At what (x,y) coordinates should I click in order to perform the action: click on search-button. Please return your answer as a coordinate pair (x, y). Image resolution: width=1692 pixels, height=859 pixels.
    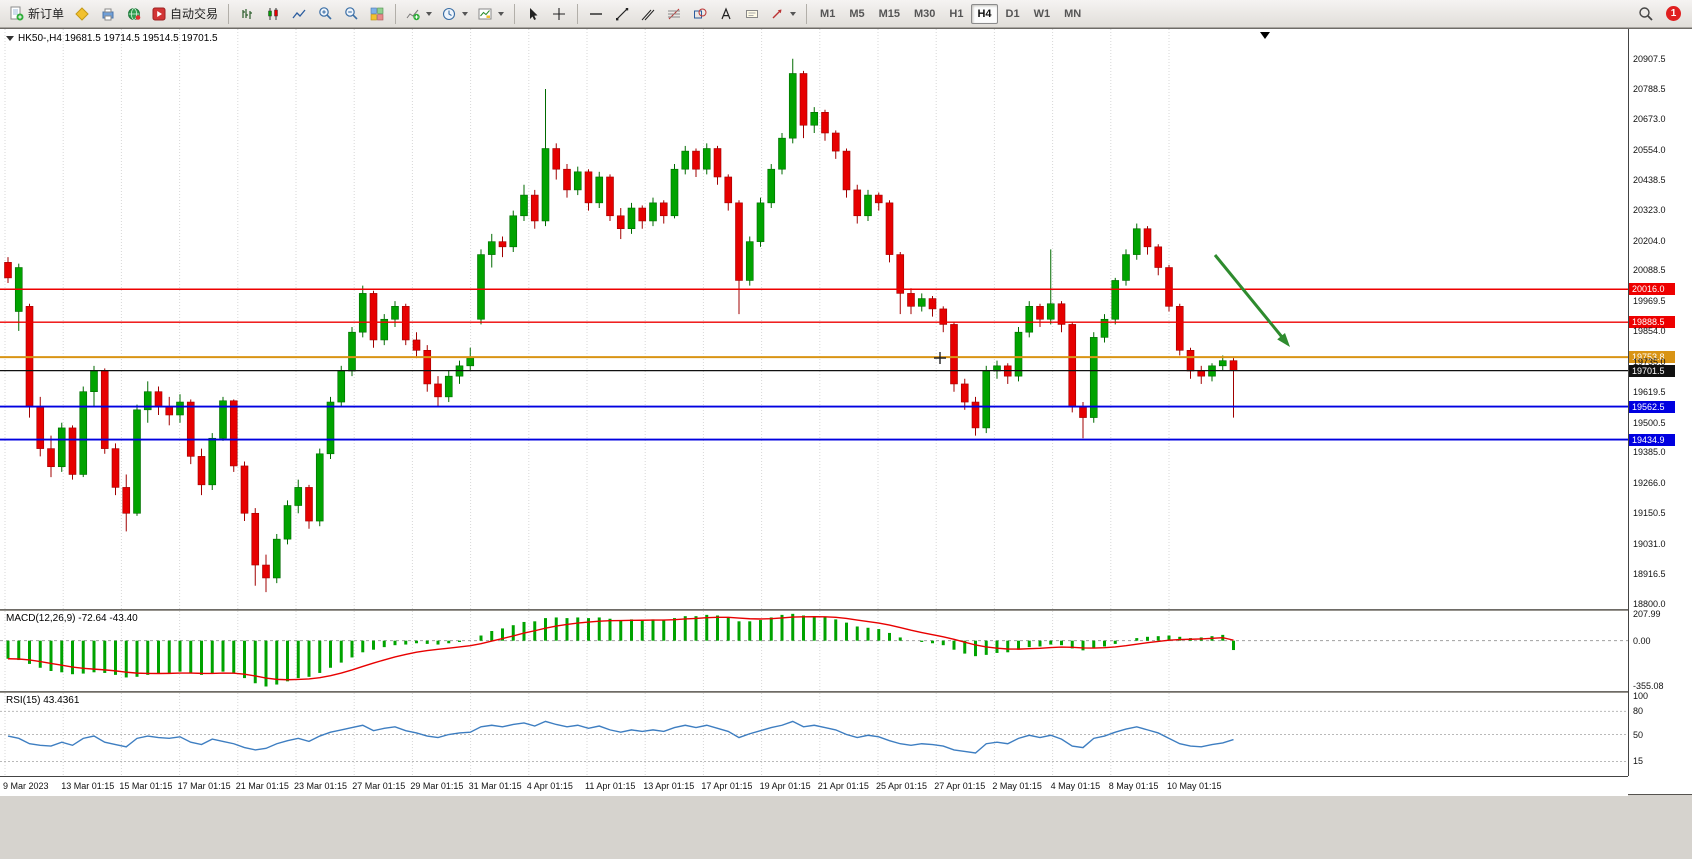
    Looking at the image, I should click on (1646, 14).